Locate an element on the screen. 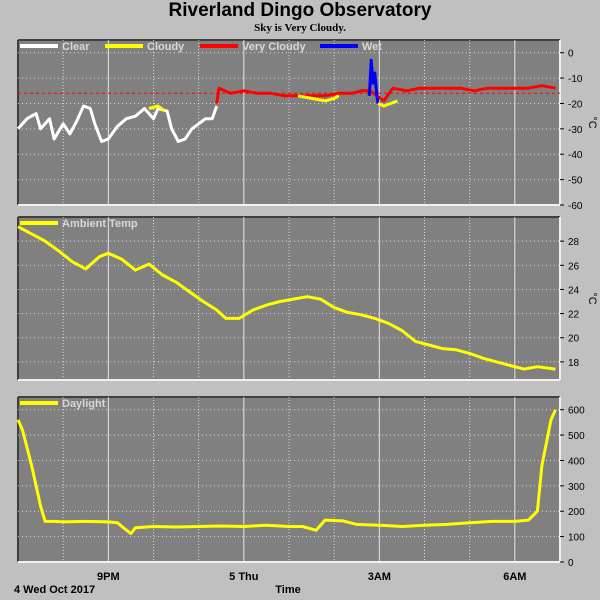 The width and height of the screenshot is (600, 600). y-tick-label: 22 is located at coordinates (574, 315).